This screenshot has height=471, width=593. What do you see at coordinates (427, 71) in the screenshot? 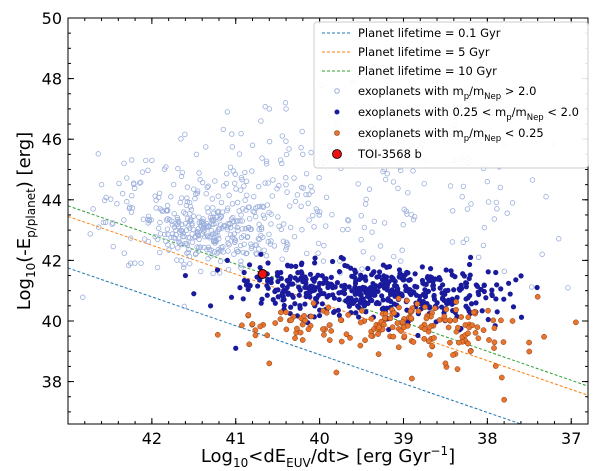
I see `legend-label-10gyr: Planet lifetime = 10 Gyr` at bounding box center [427, 71].